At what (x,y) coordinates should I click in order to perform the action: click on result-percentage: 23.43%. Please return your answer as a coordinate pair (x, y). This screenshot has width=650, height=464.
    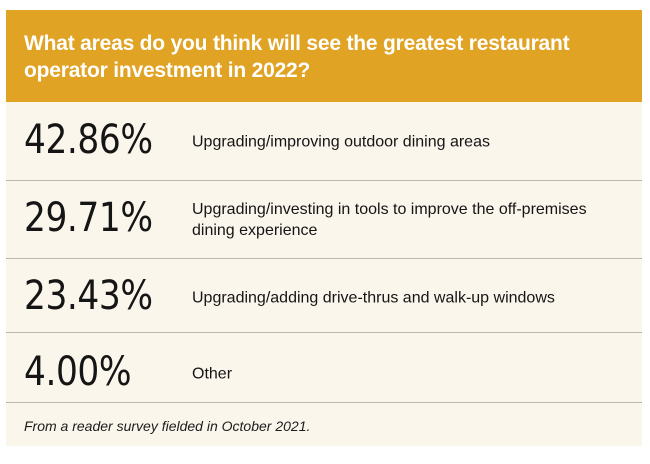
    Looking at the image, I should click on (88, 296).